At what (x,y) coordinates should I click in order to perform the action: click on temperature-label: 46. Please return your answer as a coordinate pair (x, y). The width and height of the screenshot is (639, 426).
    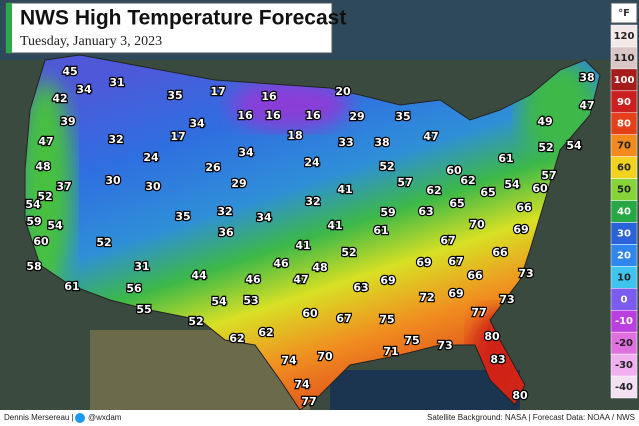
    Looking at the image, I should click on (253, 279).